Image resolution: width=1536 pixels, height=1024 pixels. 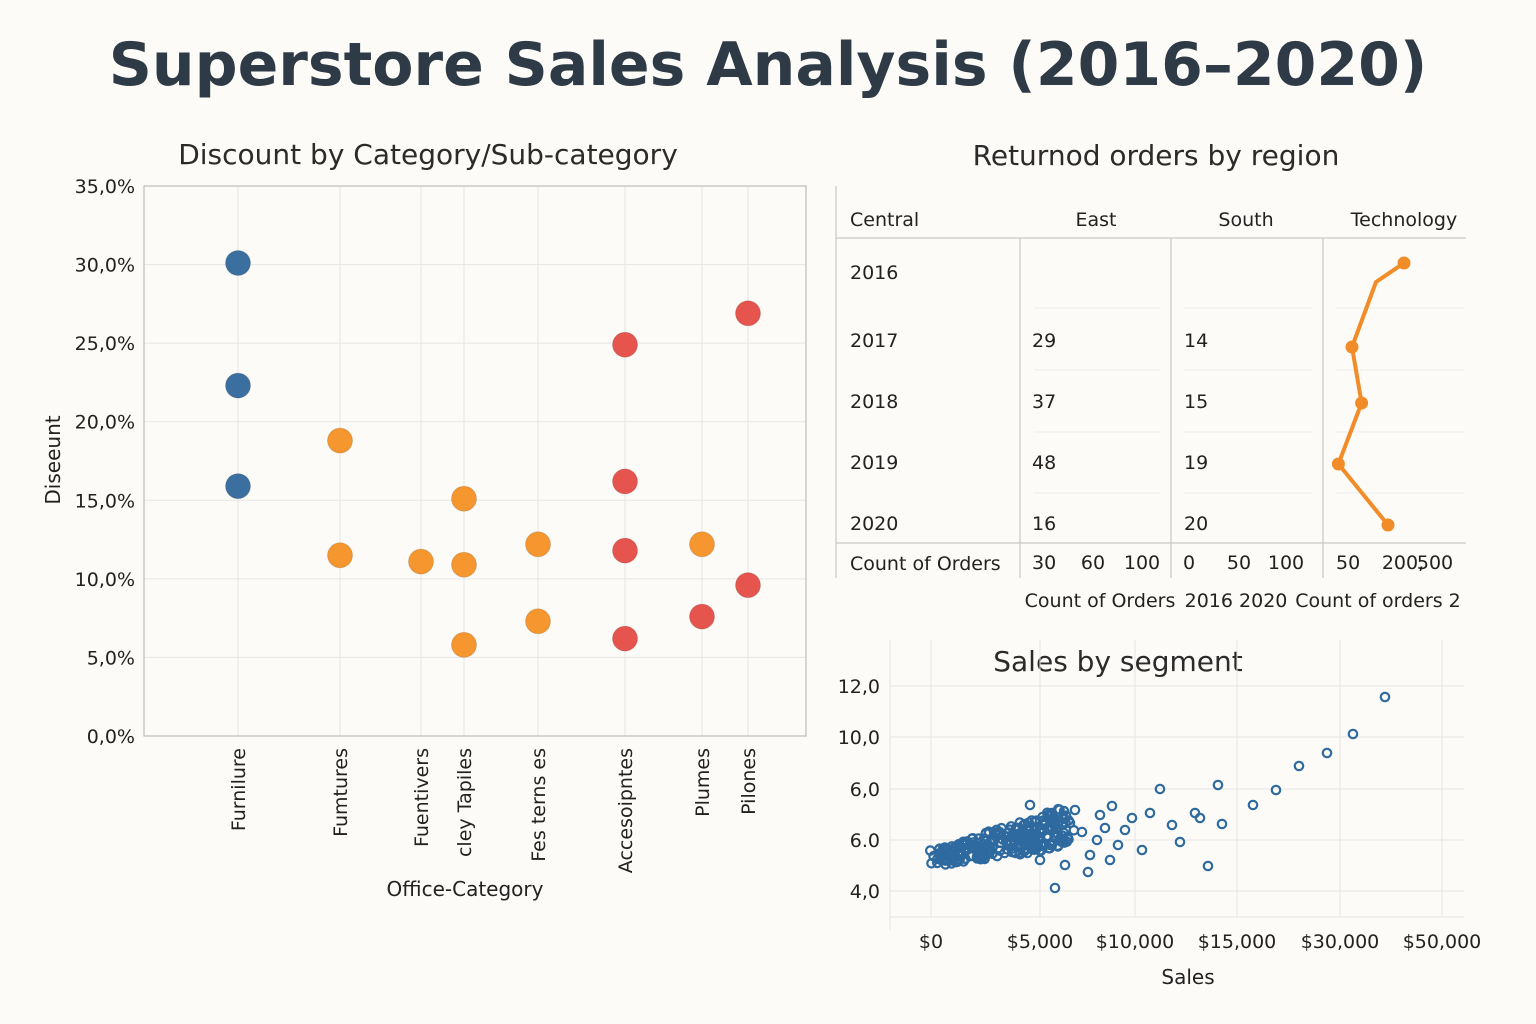 What do you see at coordinates (105, 501) in the screenshot?
I see `discount-y-tick: 15,0%` at bounding box center [105, 501].